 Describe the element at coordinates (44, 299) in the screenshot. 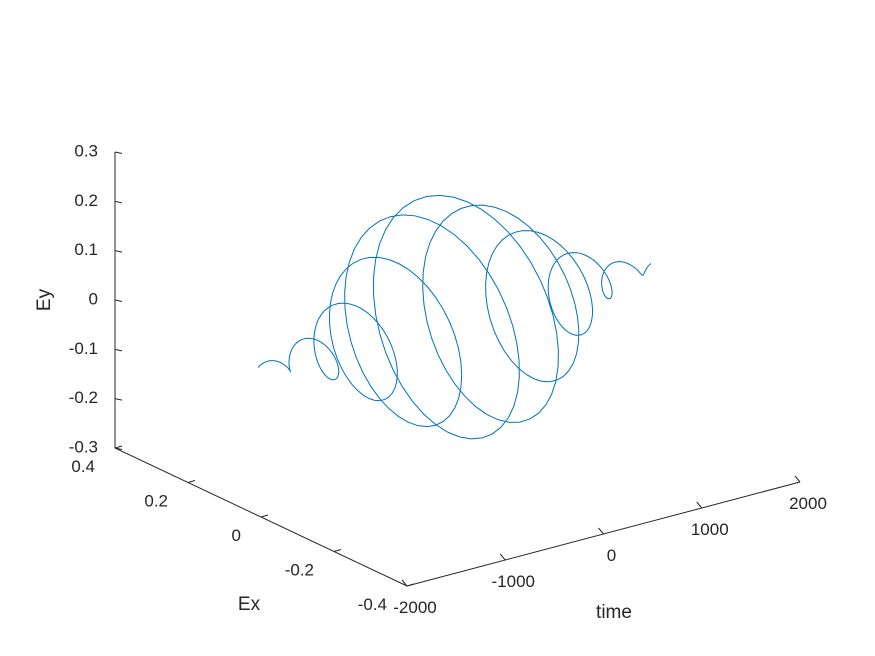

I see `z-axis-label: Ey` at that location.